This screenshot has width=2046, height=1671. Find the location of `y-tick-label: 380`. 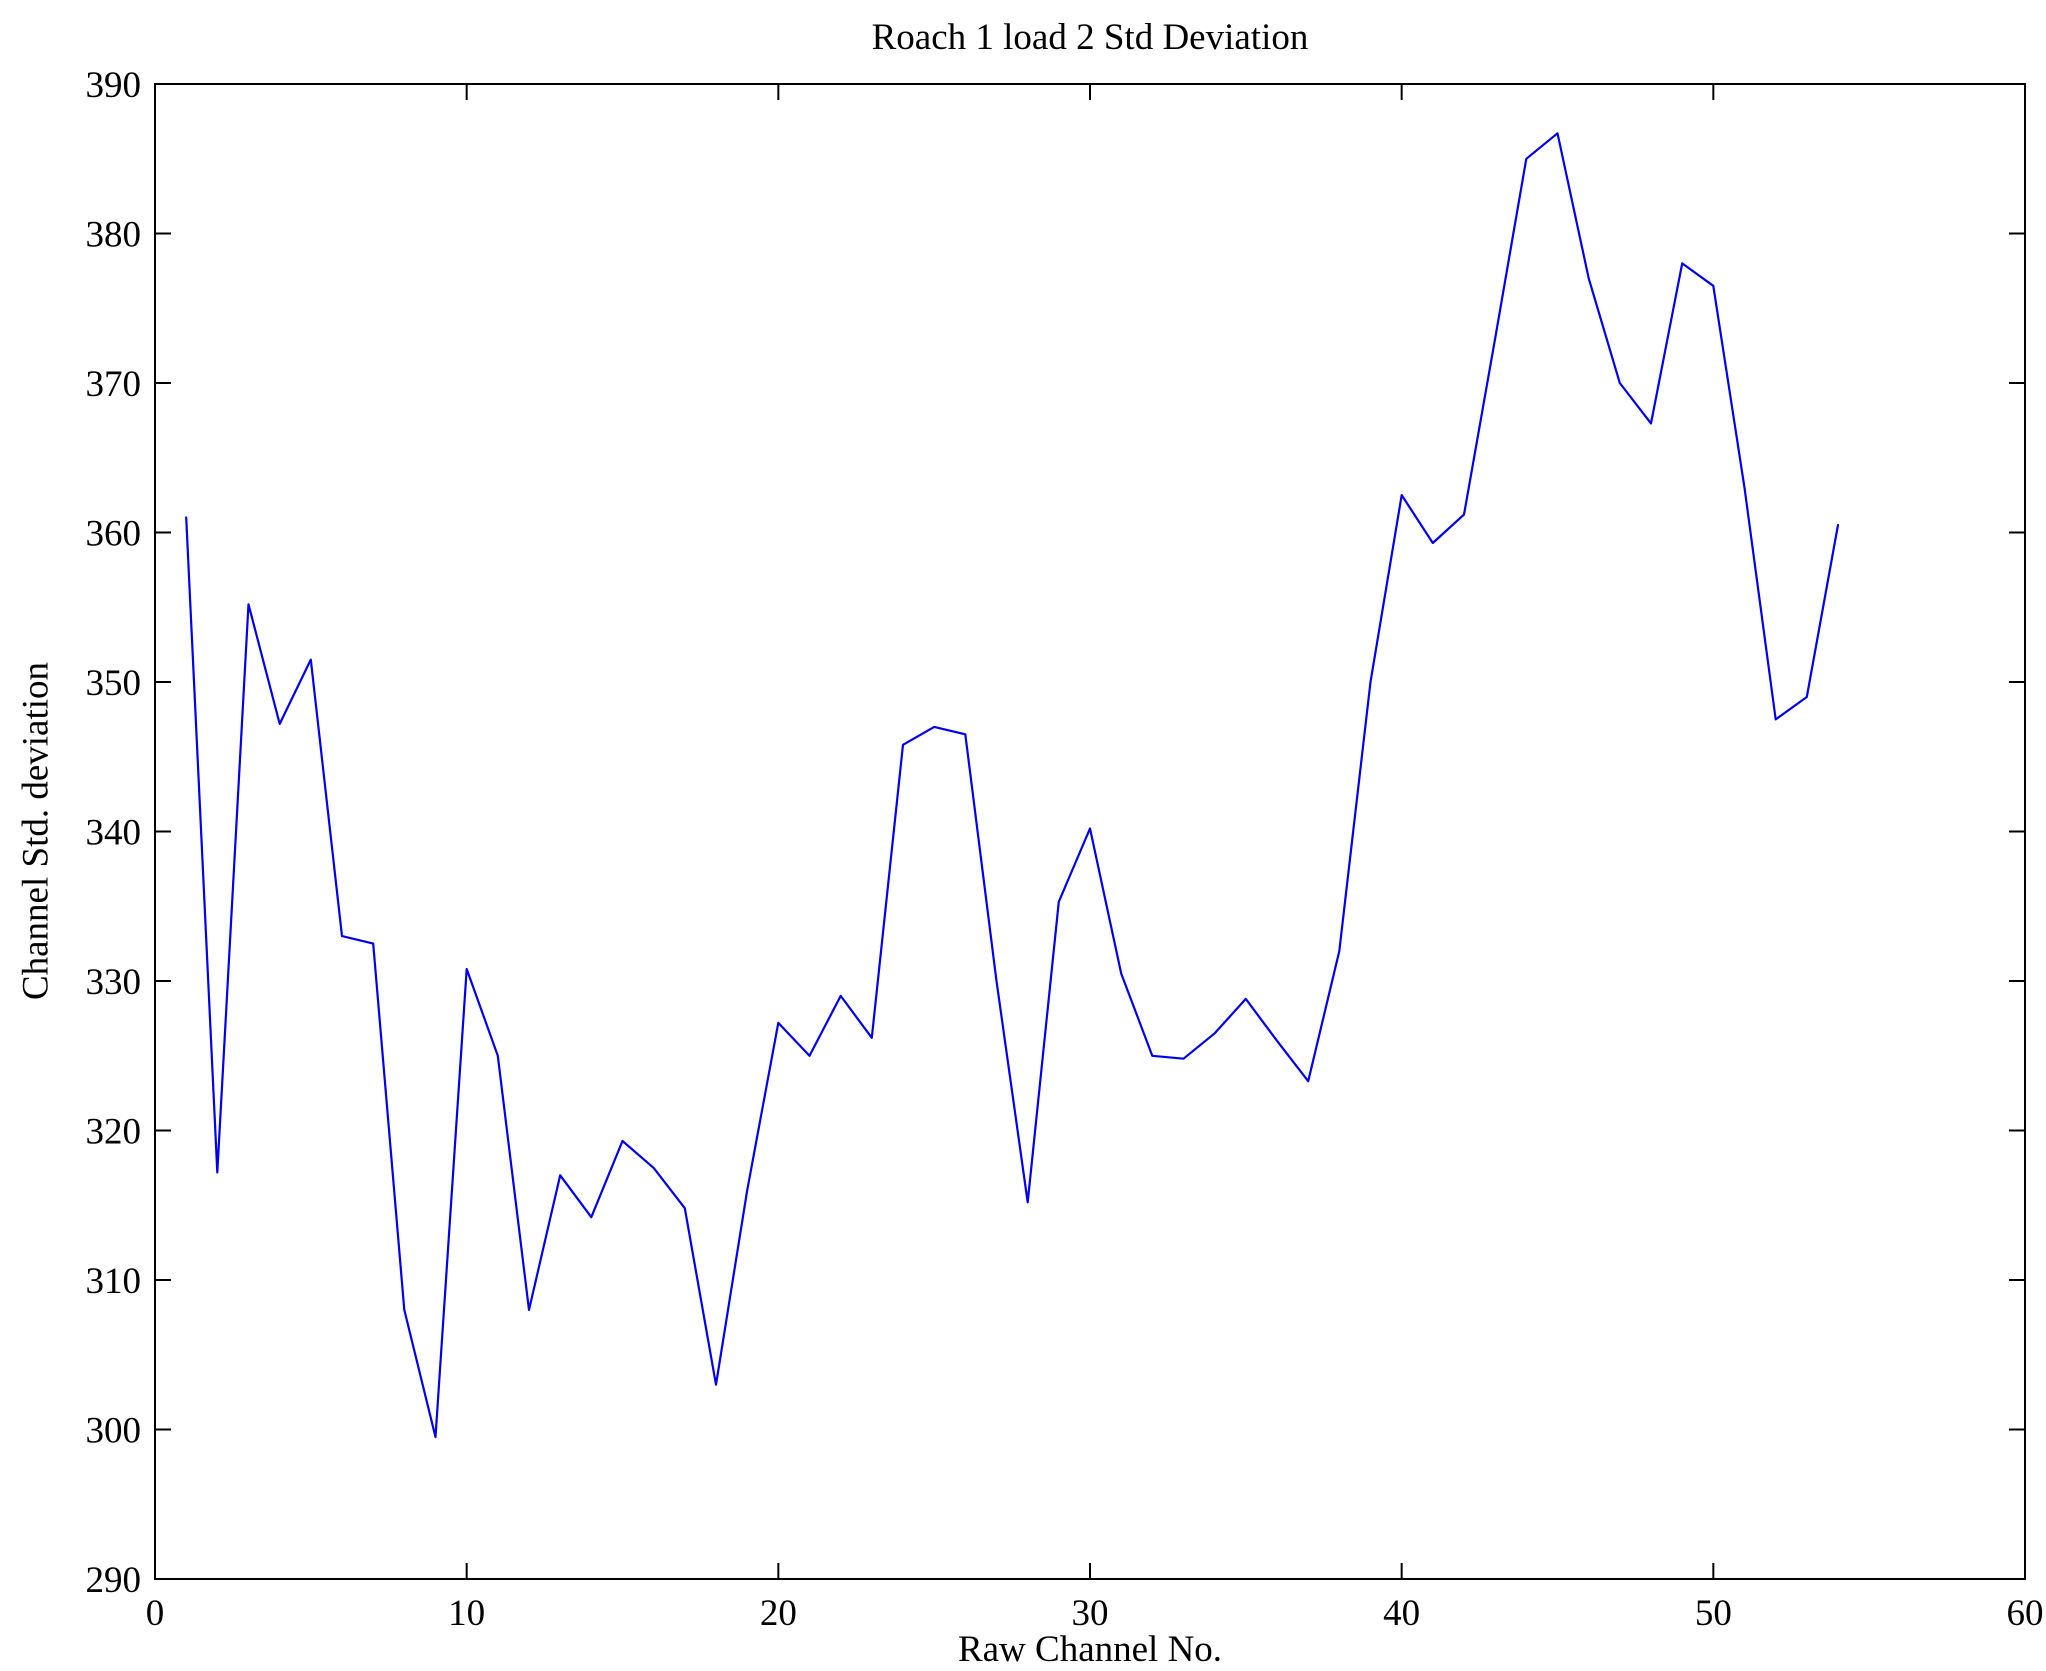

y-tick-label: 380 is located at coordinates (114, 235).